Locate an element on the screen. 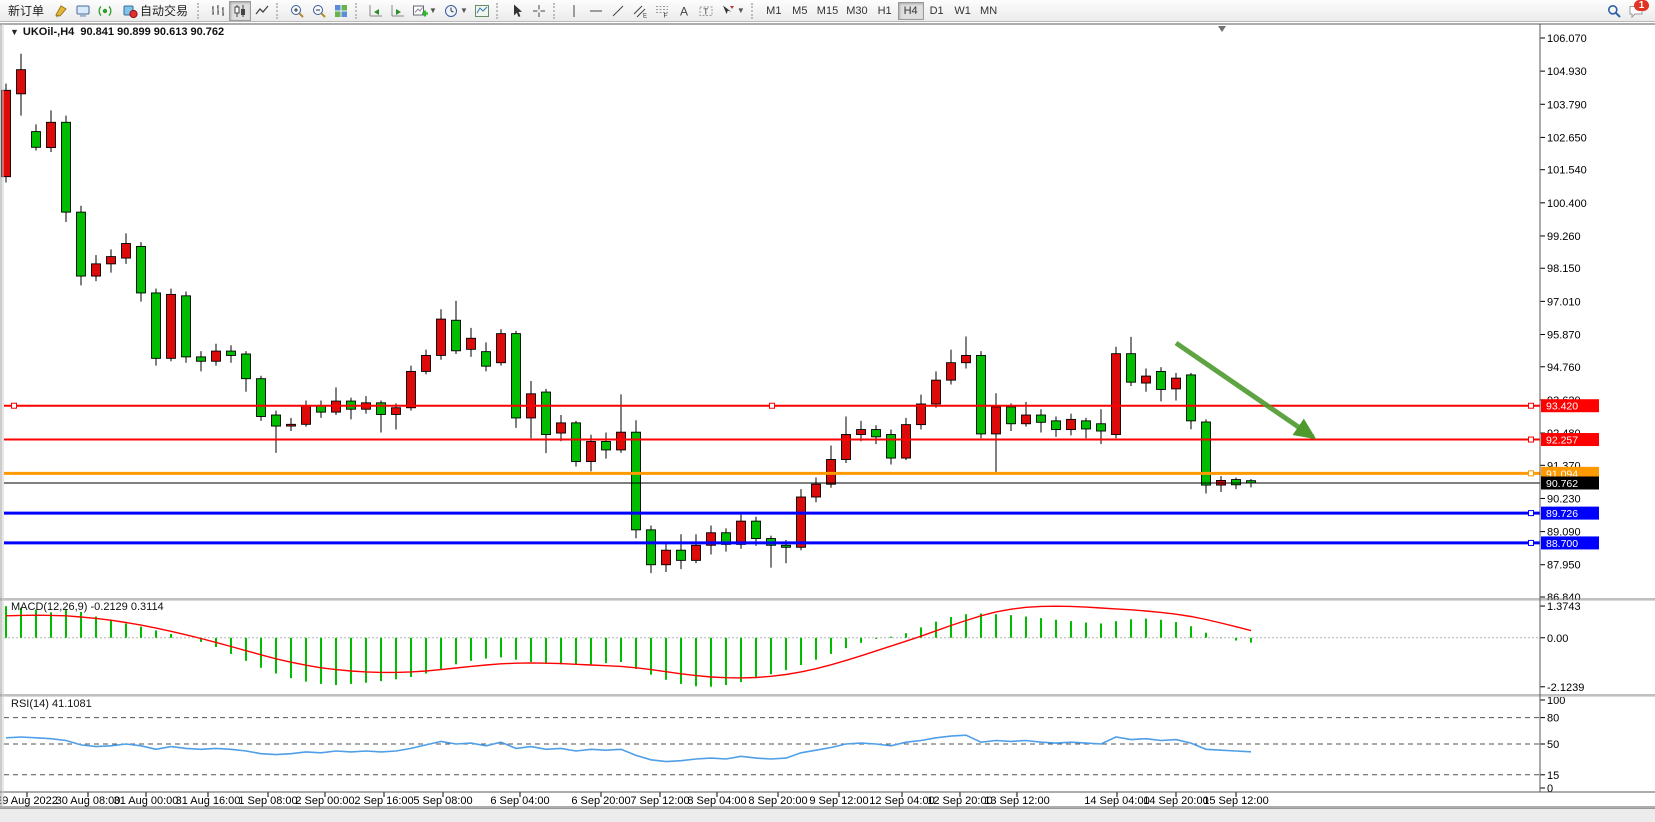 Image resolution: width=1655 pixels, height=822 pixels. terminal-icon-button is located at coordinates (83, 11).